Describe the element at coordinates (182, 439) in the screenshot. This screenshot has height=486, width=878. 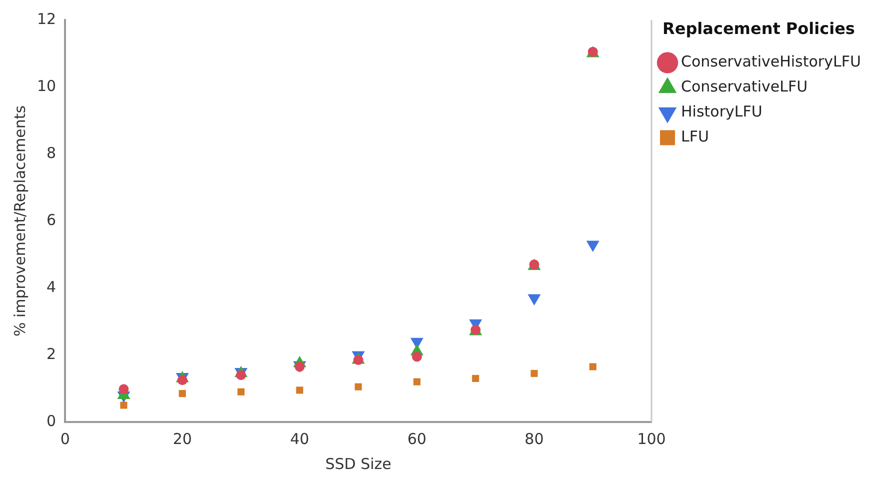
I see `x-tick-label: 20` at that location.